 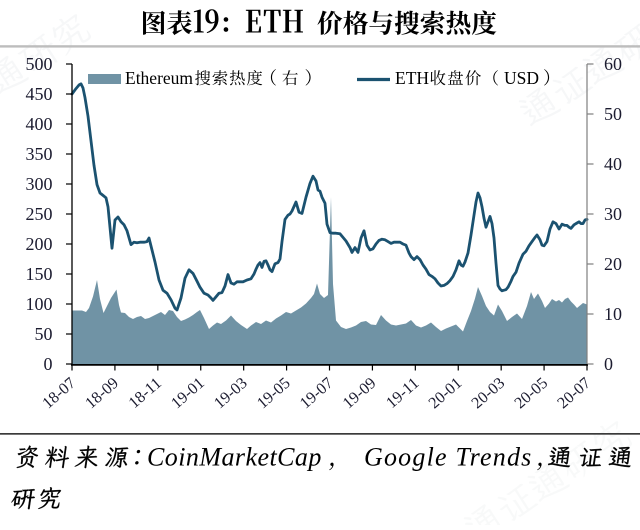 What do you see at coordinates (39, 94) in the screenshot?
I see `svg-text: 450` at bounding box center [39, 94].